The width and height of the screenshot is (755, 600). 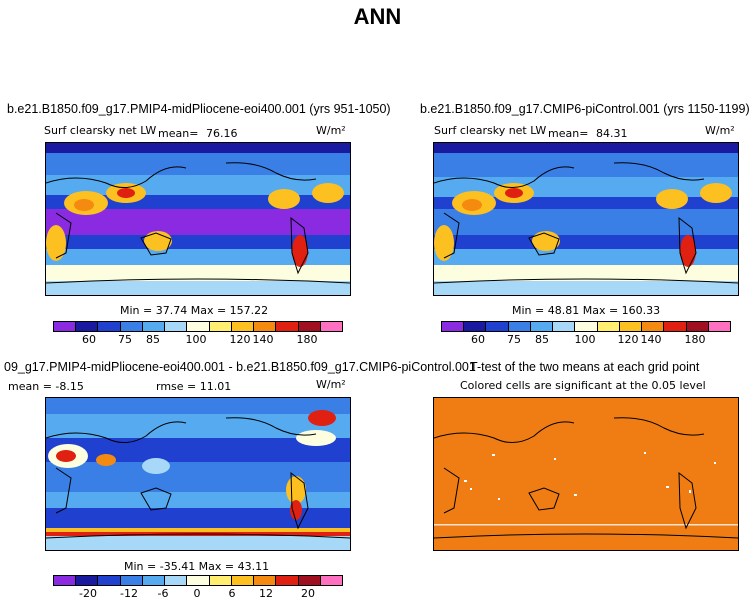 I want to click on panel4-map, so click(x=586, y=474).